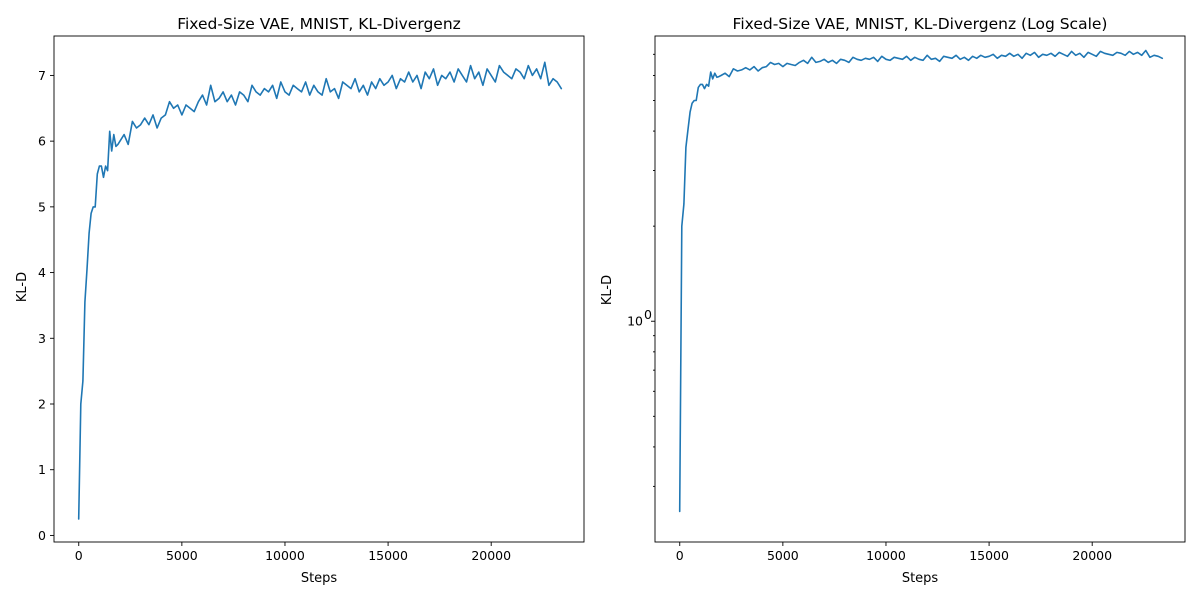 This screenshot has width=1200, height=600. What do you see at coordinates (42, 141) in the screenshot?
I see `y-tick-label: 6` at bounding box center [42, 141].